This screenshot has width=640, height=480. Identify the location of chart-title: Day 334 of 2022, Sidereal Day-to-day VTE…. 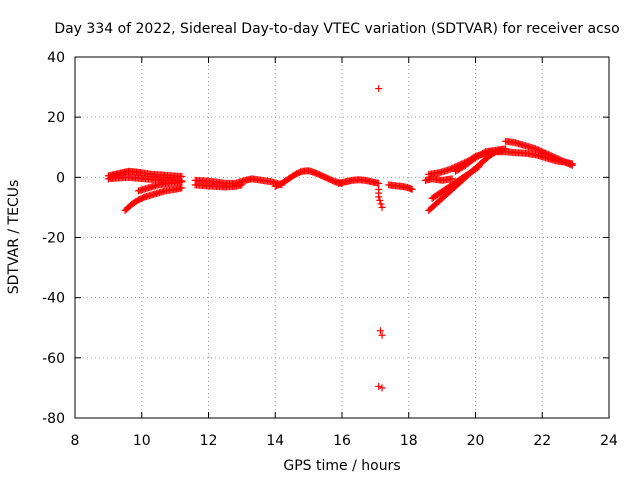
(336, 29).